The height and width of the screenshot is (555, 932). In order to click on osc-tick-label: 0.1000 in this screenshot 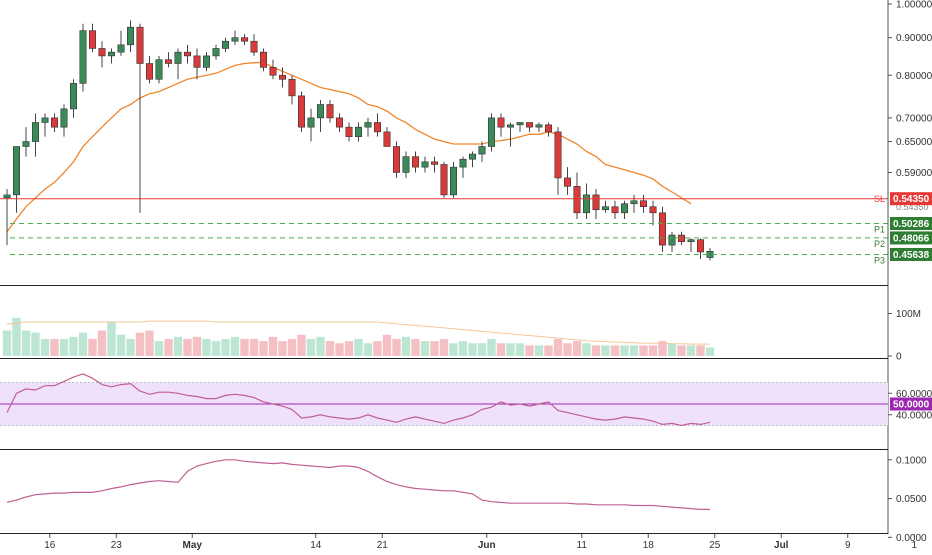, I will do `click(911, 460)`.